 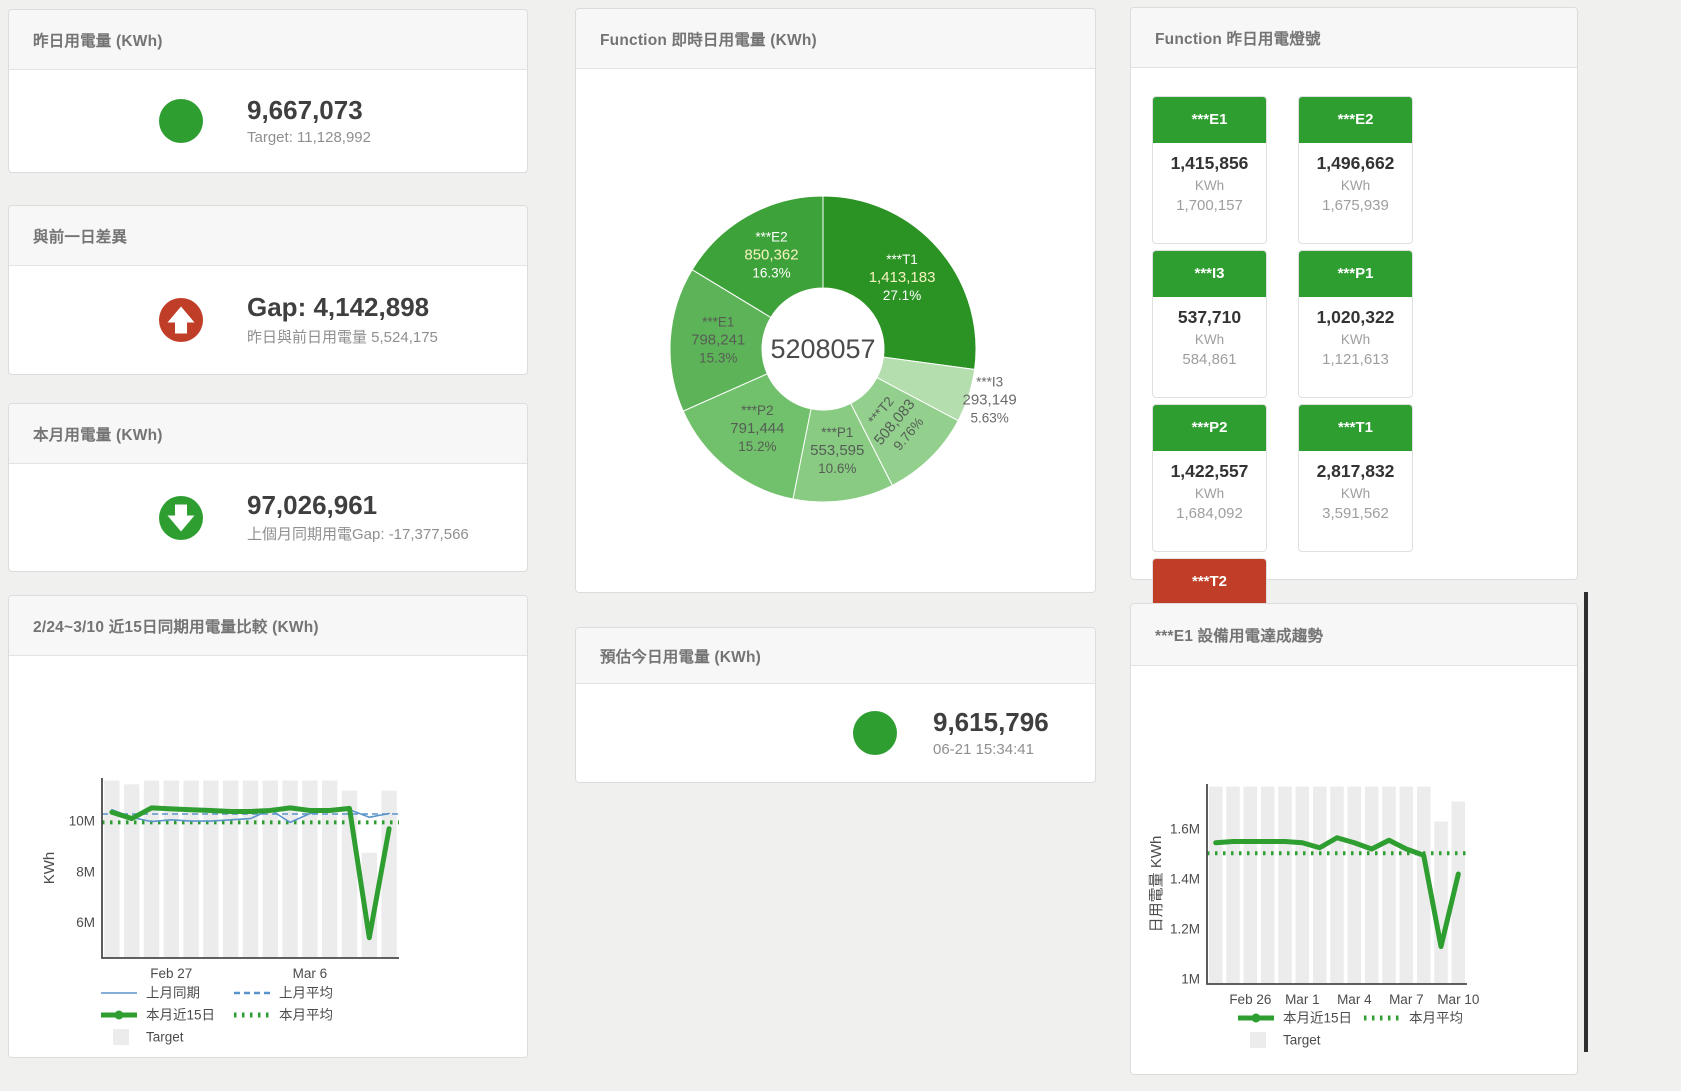 I want to click on stat-text: Gap: 4,142,898 昨日與前日用電量 5,524,175, so click(x=342, y=319).